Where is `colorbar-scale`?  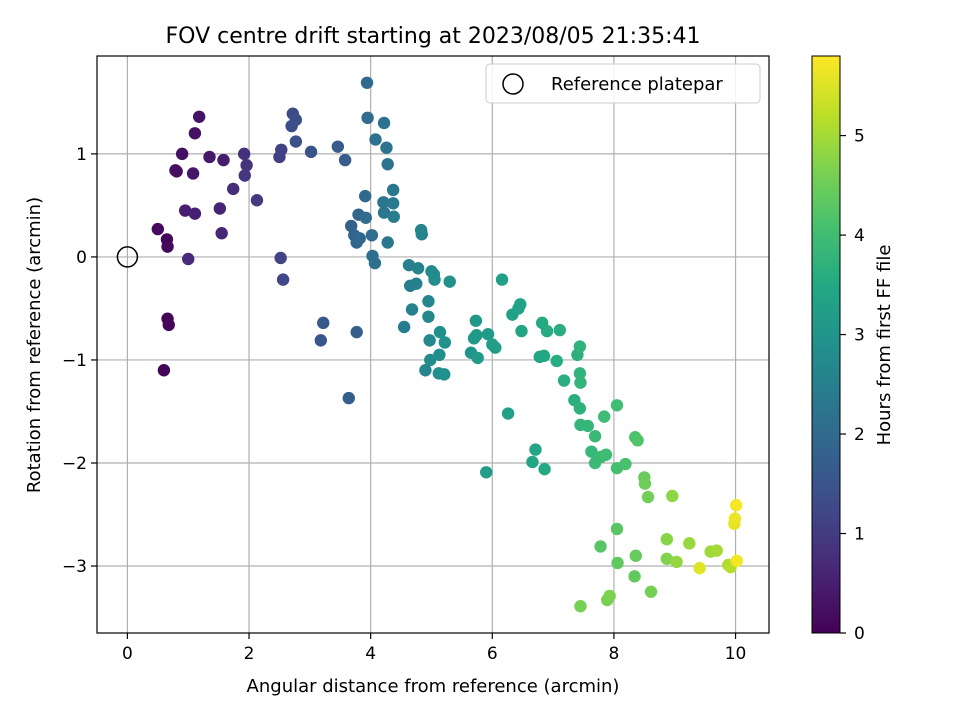
colorbar-scale is located at coordinates (826, 344).